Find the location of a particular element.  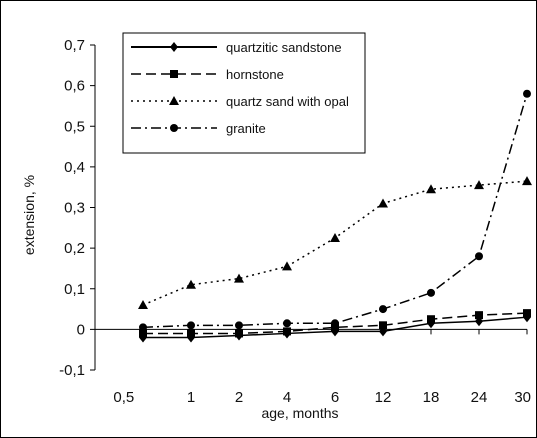

y-tick-label: 0,4 is located at coordinates (74, 167).